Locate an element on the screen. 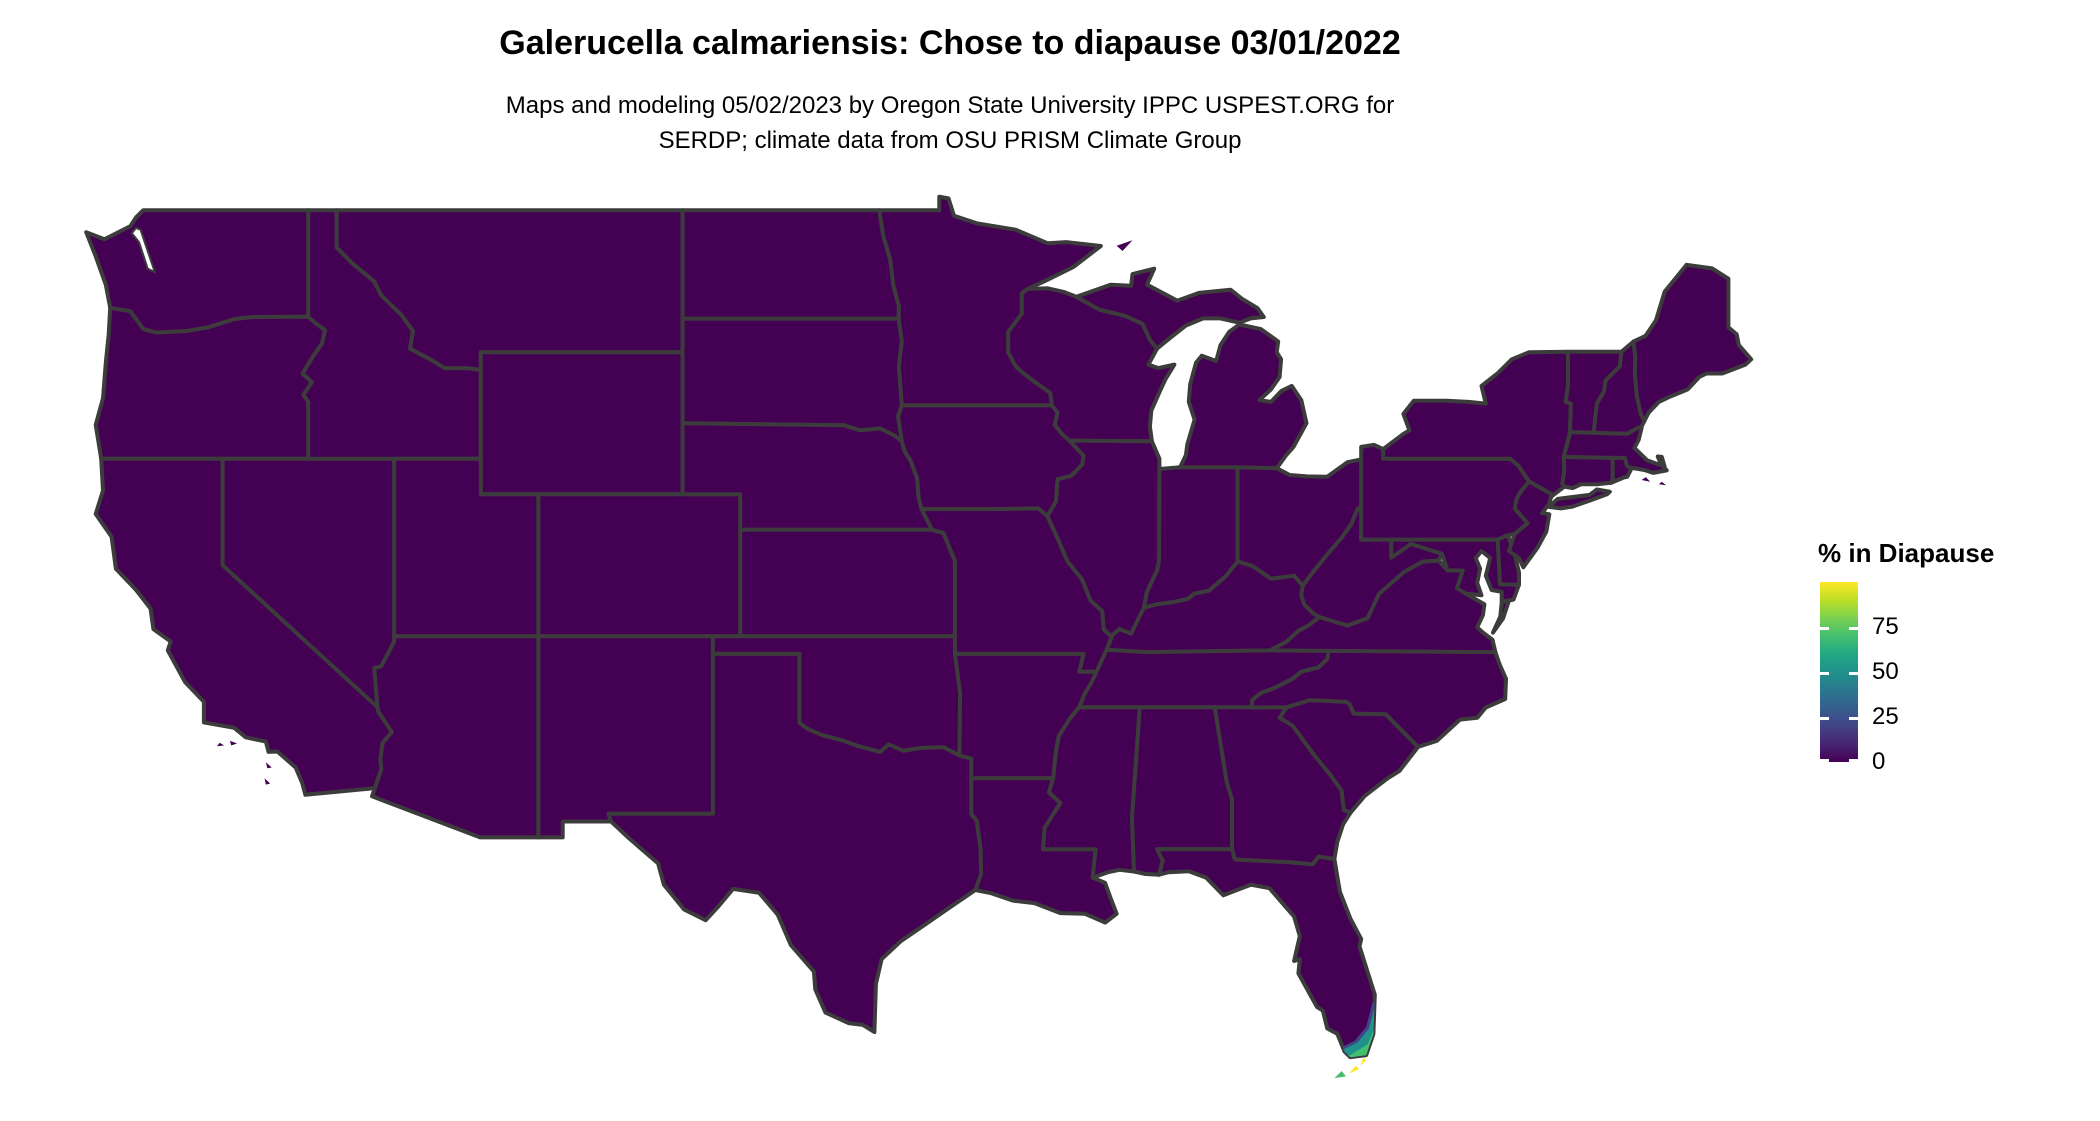 The image size is (2100, 1121). legend-colorbar is located at coordinates (1839, 672).